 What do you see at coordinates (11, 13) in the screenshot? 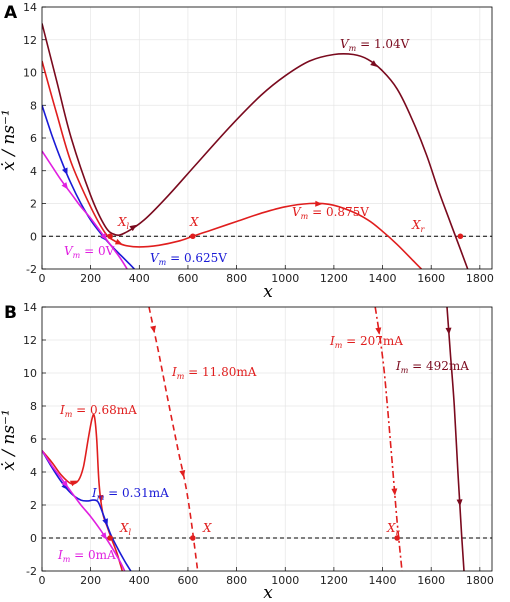
I see `panel-a-letter: A` at bounding box center [11, 13].